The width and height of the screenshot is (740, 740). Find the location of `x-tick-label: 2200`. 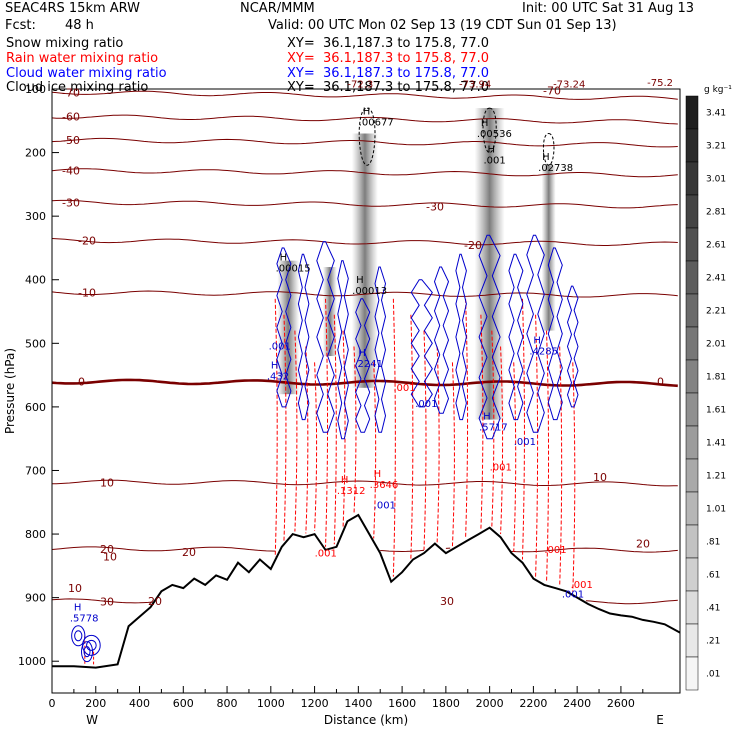

x-tick-label: 2200 is located at coordinates (533, 703).